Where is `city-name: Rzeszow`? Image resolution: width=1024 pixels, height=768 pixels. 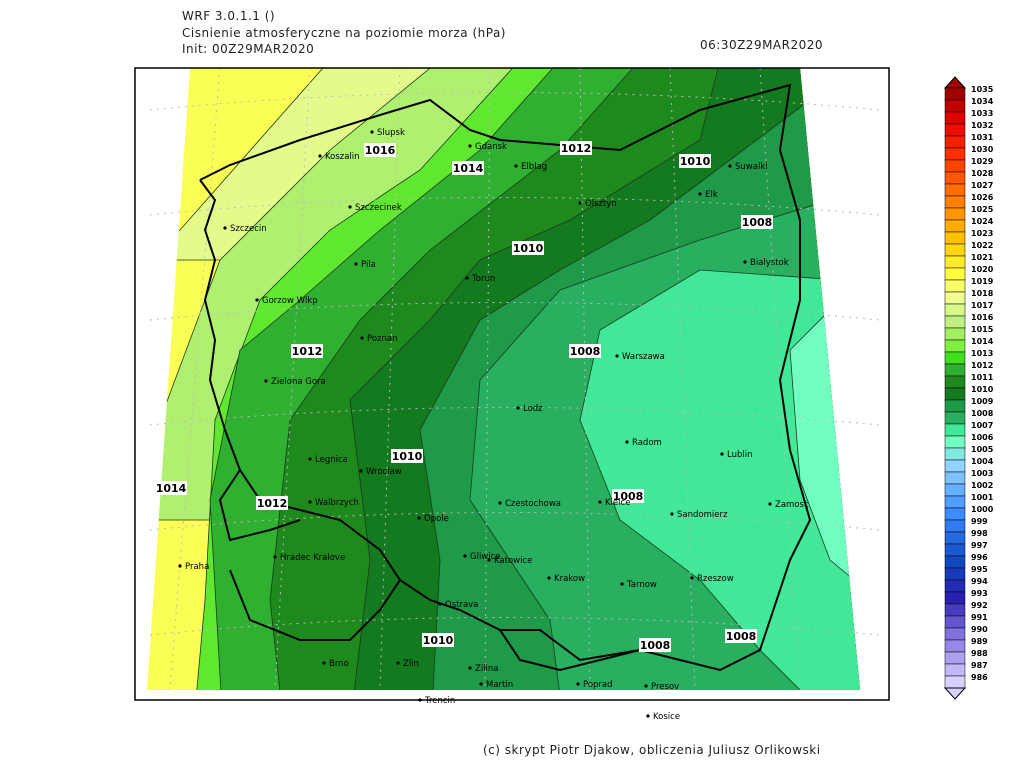 city-name: Rzeszow is located at coordinates (715, 579).